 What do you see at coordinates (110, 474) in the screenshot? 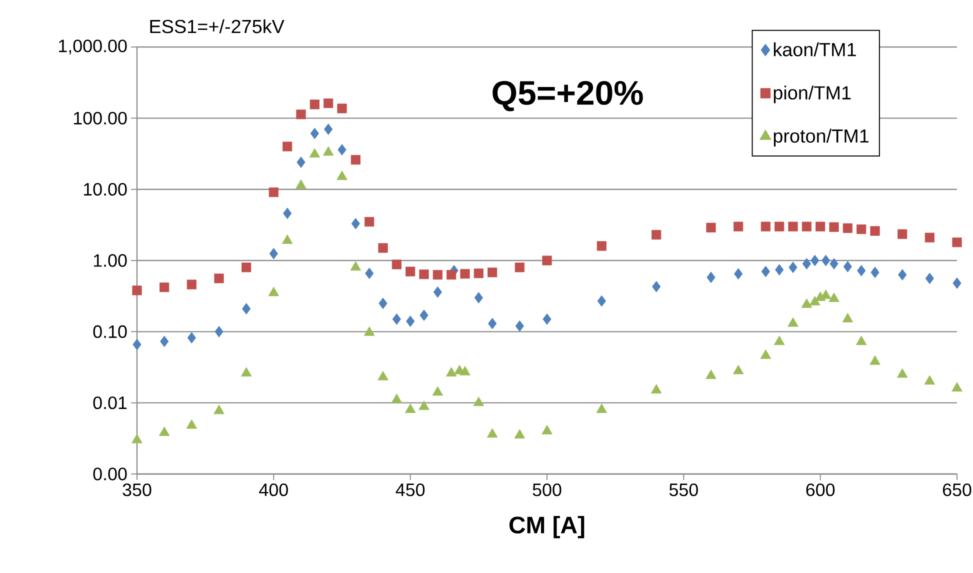
I see `y-tick-label: 0.00` at bounding box center [110, 474].